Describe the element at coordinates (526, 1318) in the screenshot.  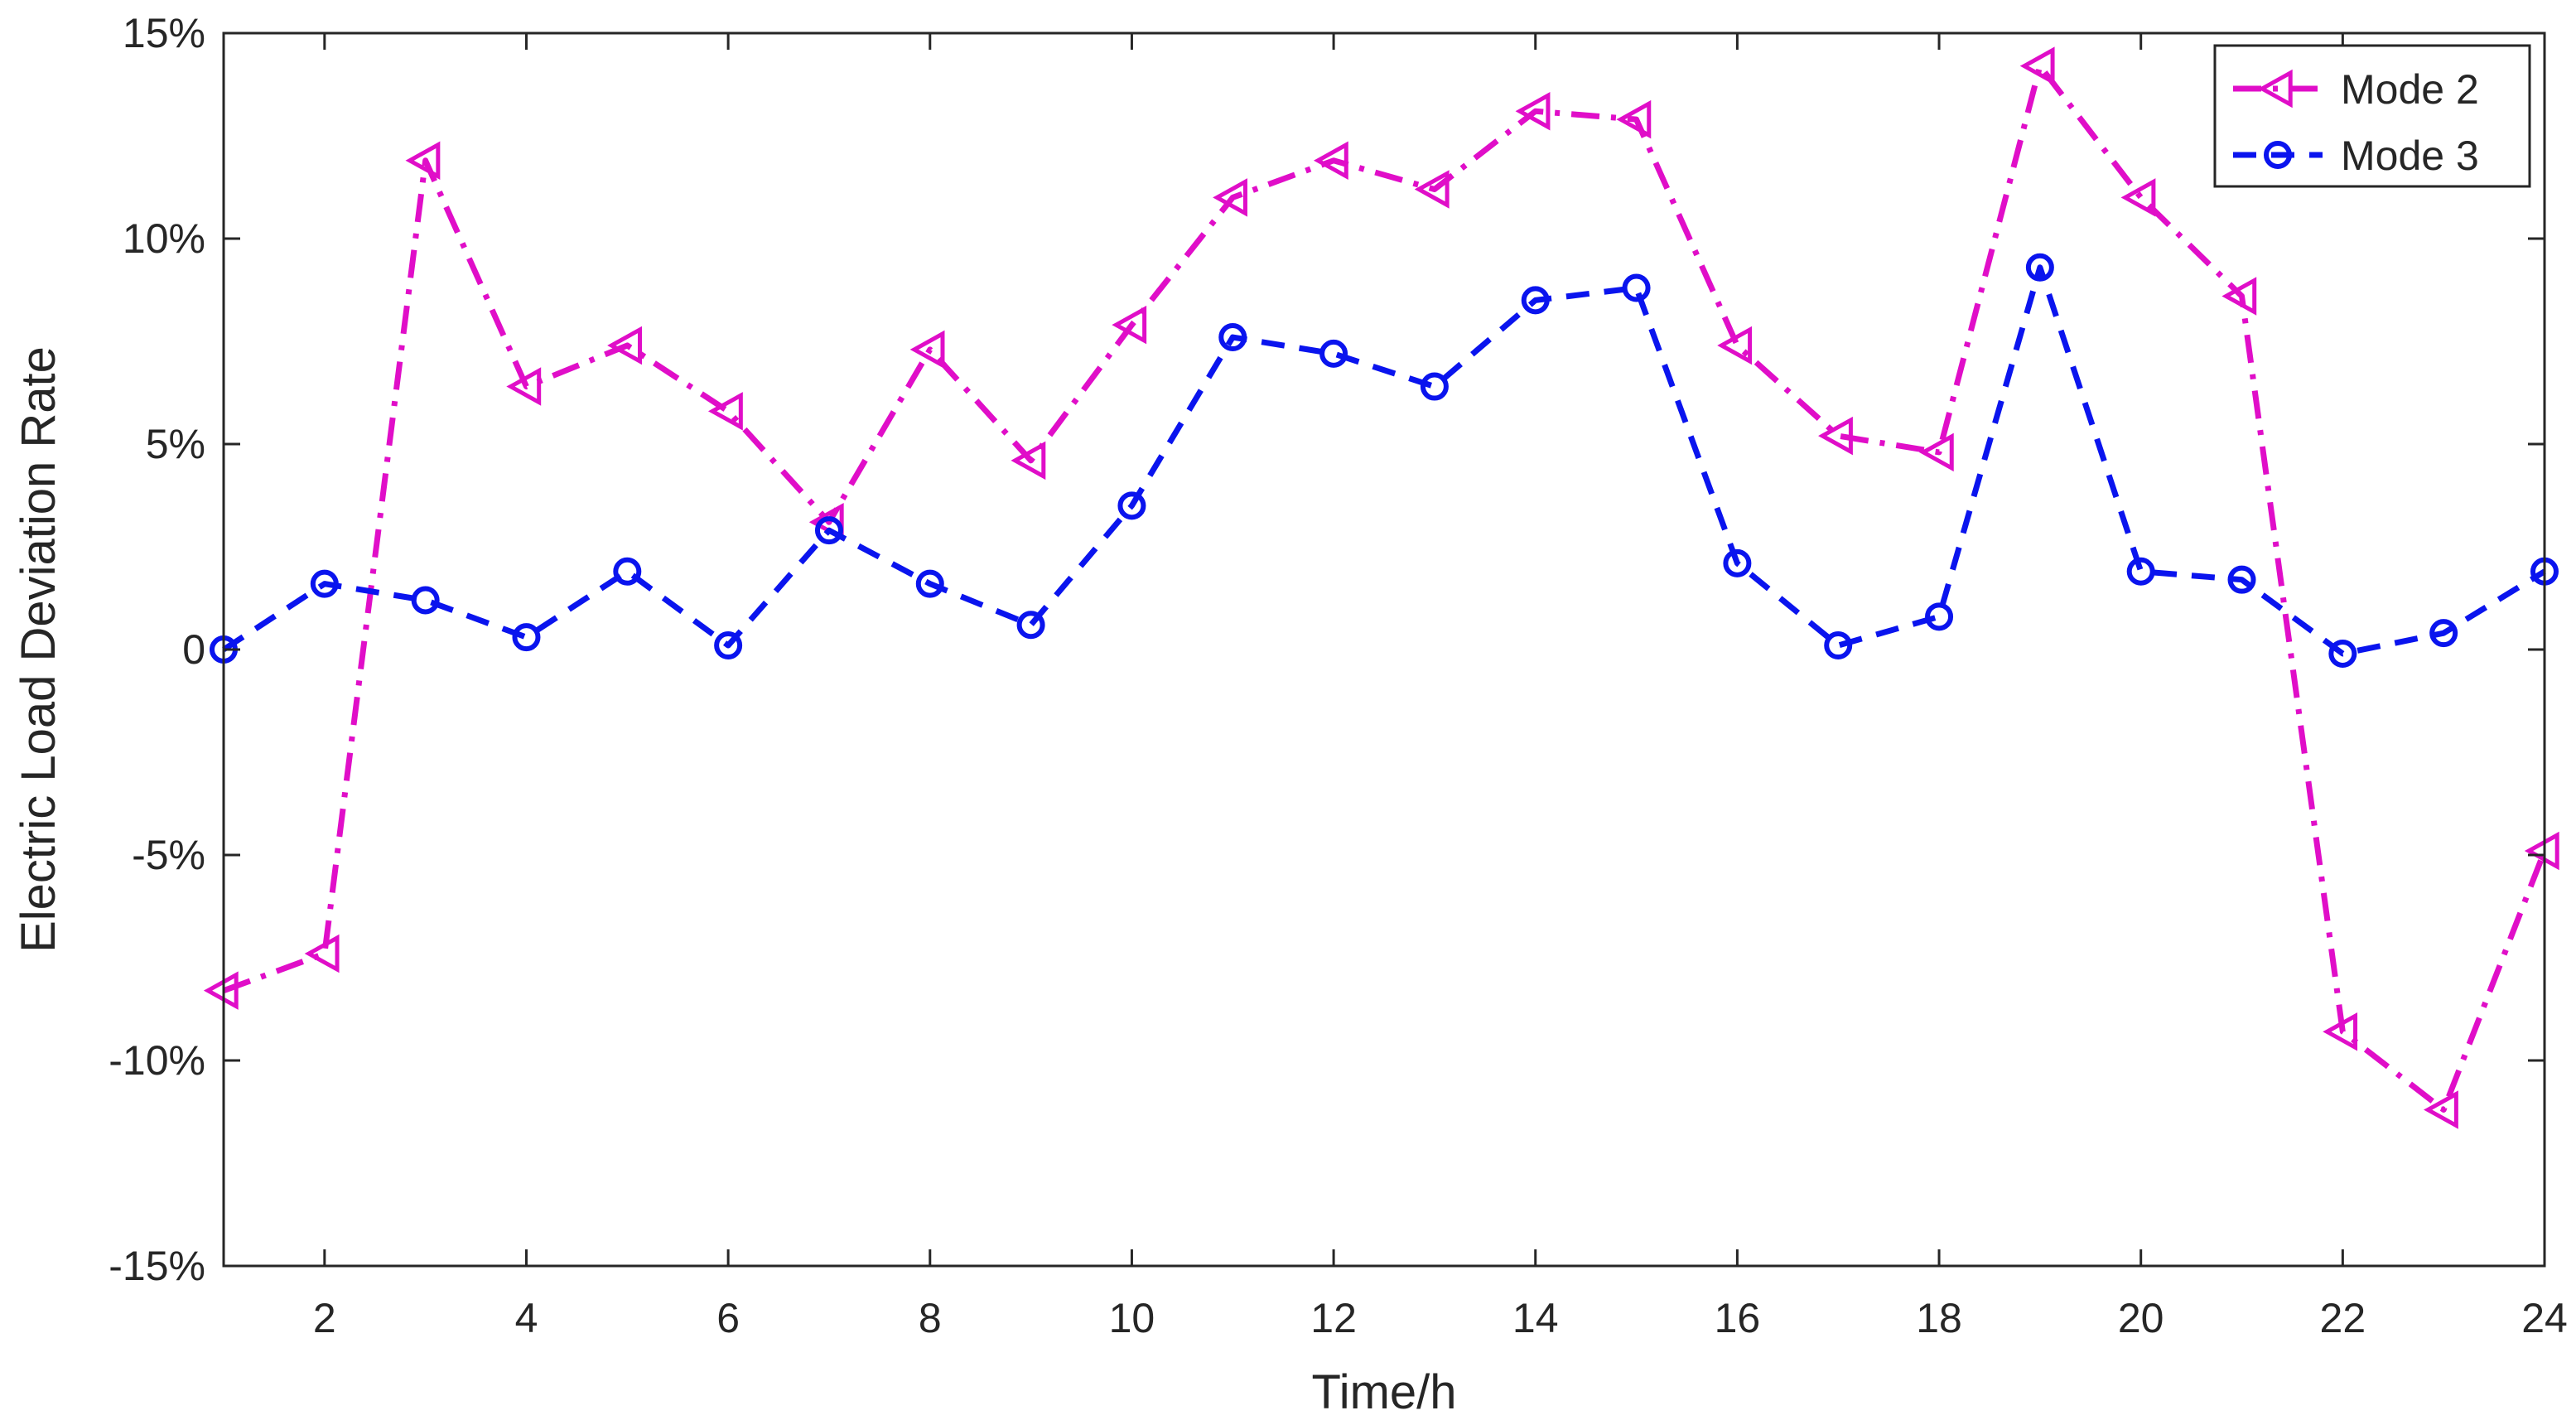
I see `x-tick-label: 4` at that location.